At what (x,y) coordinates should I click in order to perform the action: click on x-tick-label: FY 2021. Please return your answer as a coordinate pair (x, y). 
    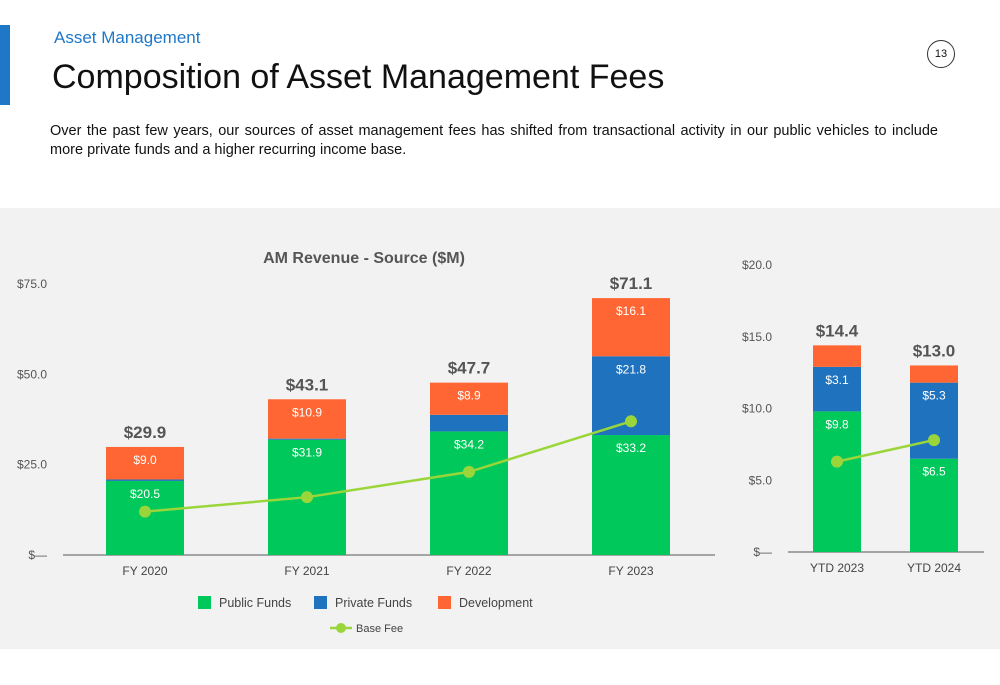
    Looking at the image, I should click on (306, 571).